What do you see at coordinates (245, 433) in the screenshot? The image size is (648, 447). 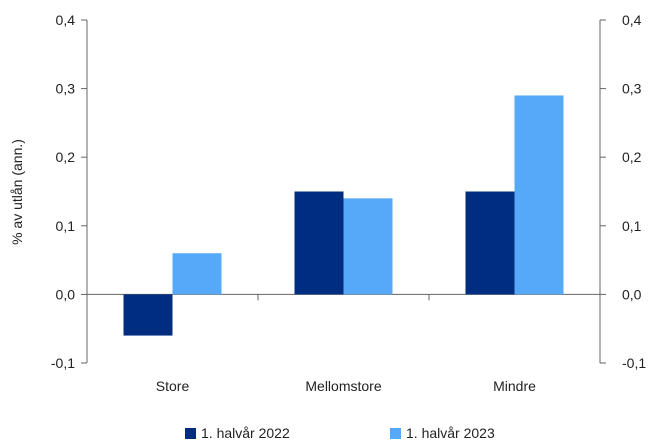 I see `legend-label: 1. halvår 2022` at bounding box center [245, 433].